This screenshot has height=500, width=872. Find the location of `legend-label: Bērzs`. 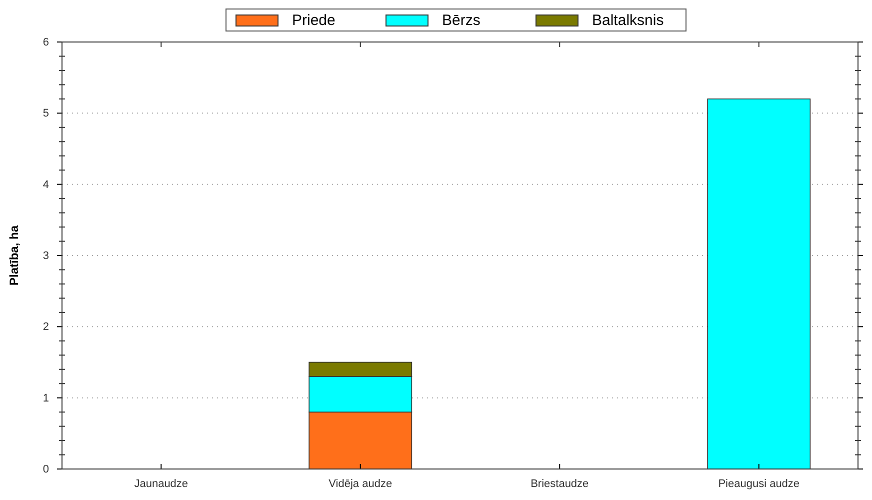

legend-label: Bērzs is located at coordinates (461, 20).